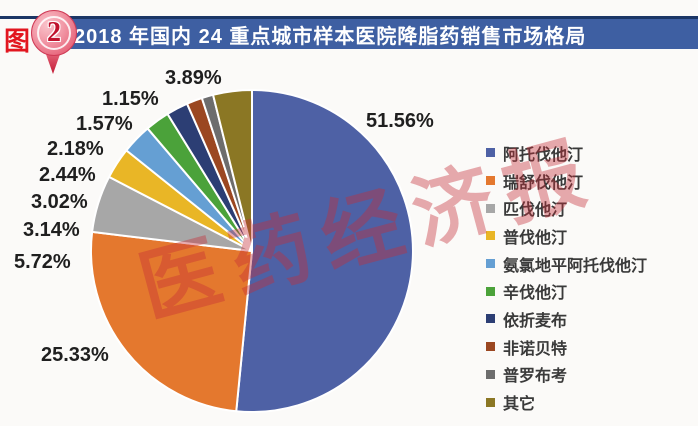 This screenshot has height=426, width=698. Describe the element at coordinates (193, 78) in the screenshot. I see `pie-percent-label: 3.89%` at that location.